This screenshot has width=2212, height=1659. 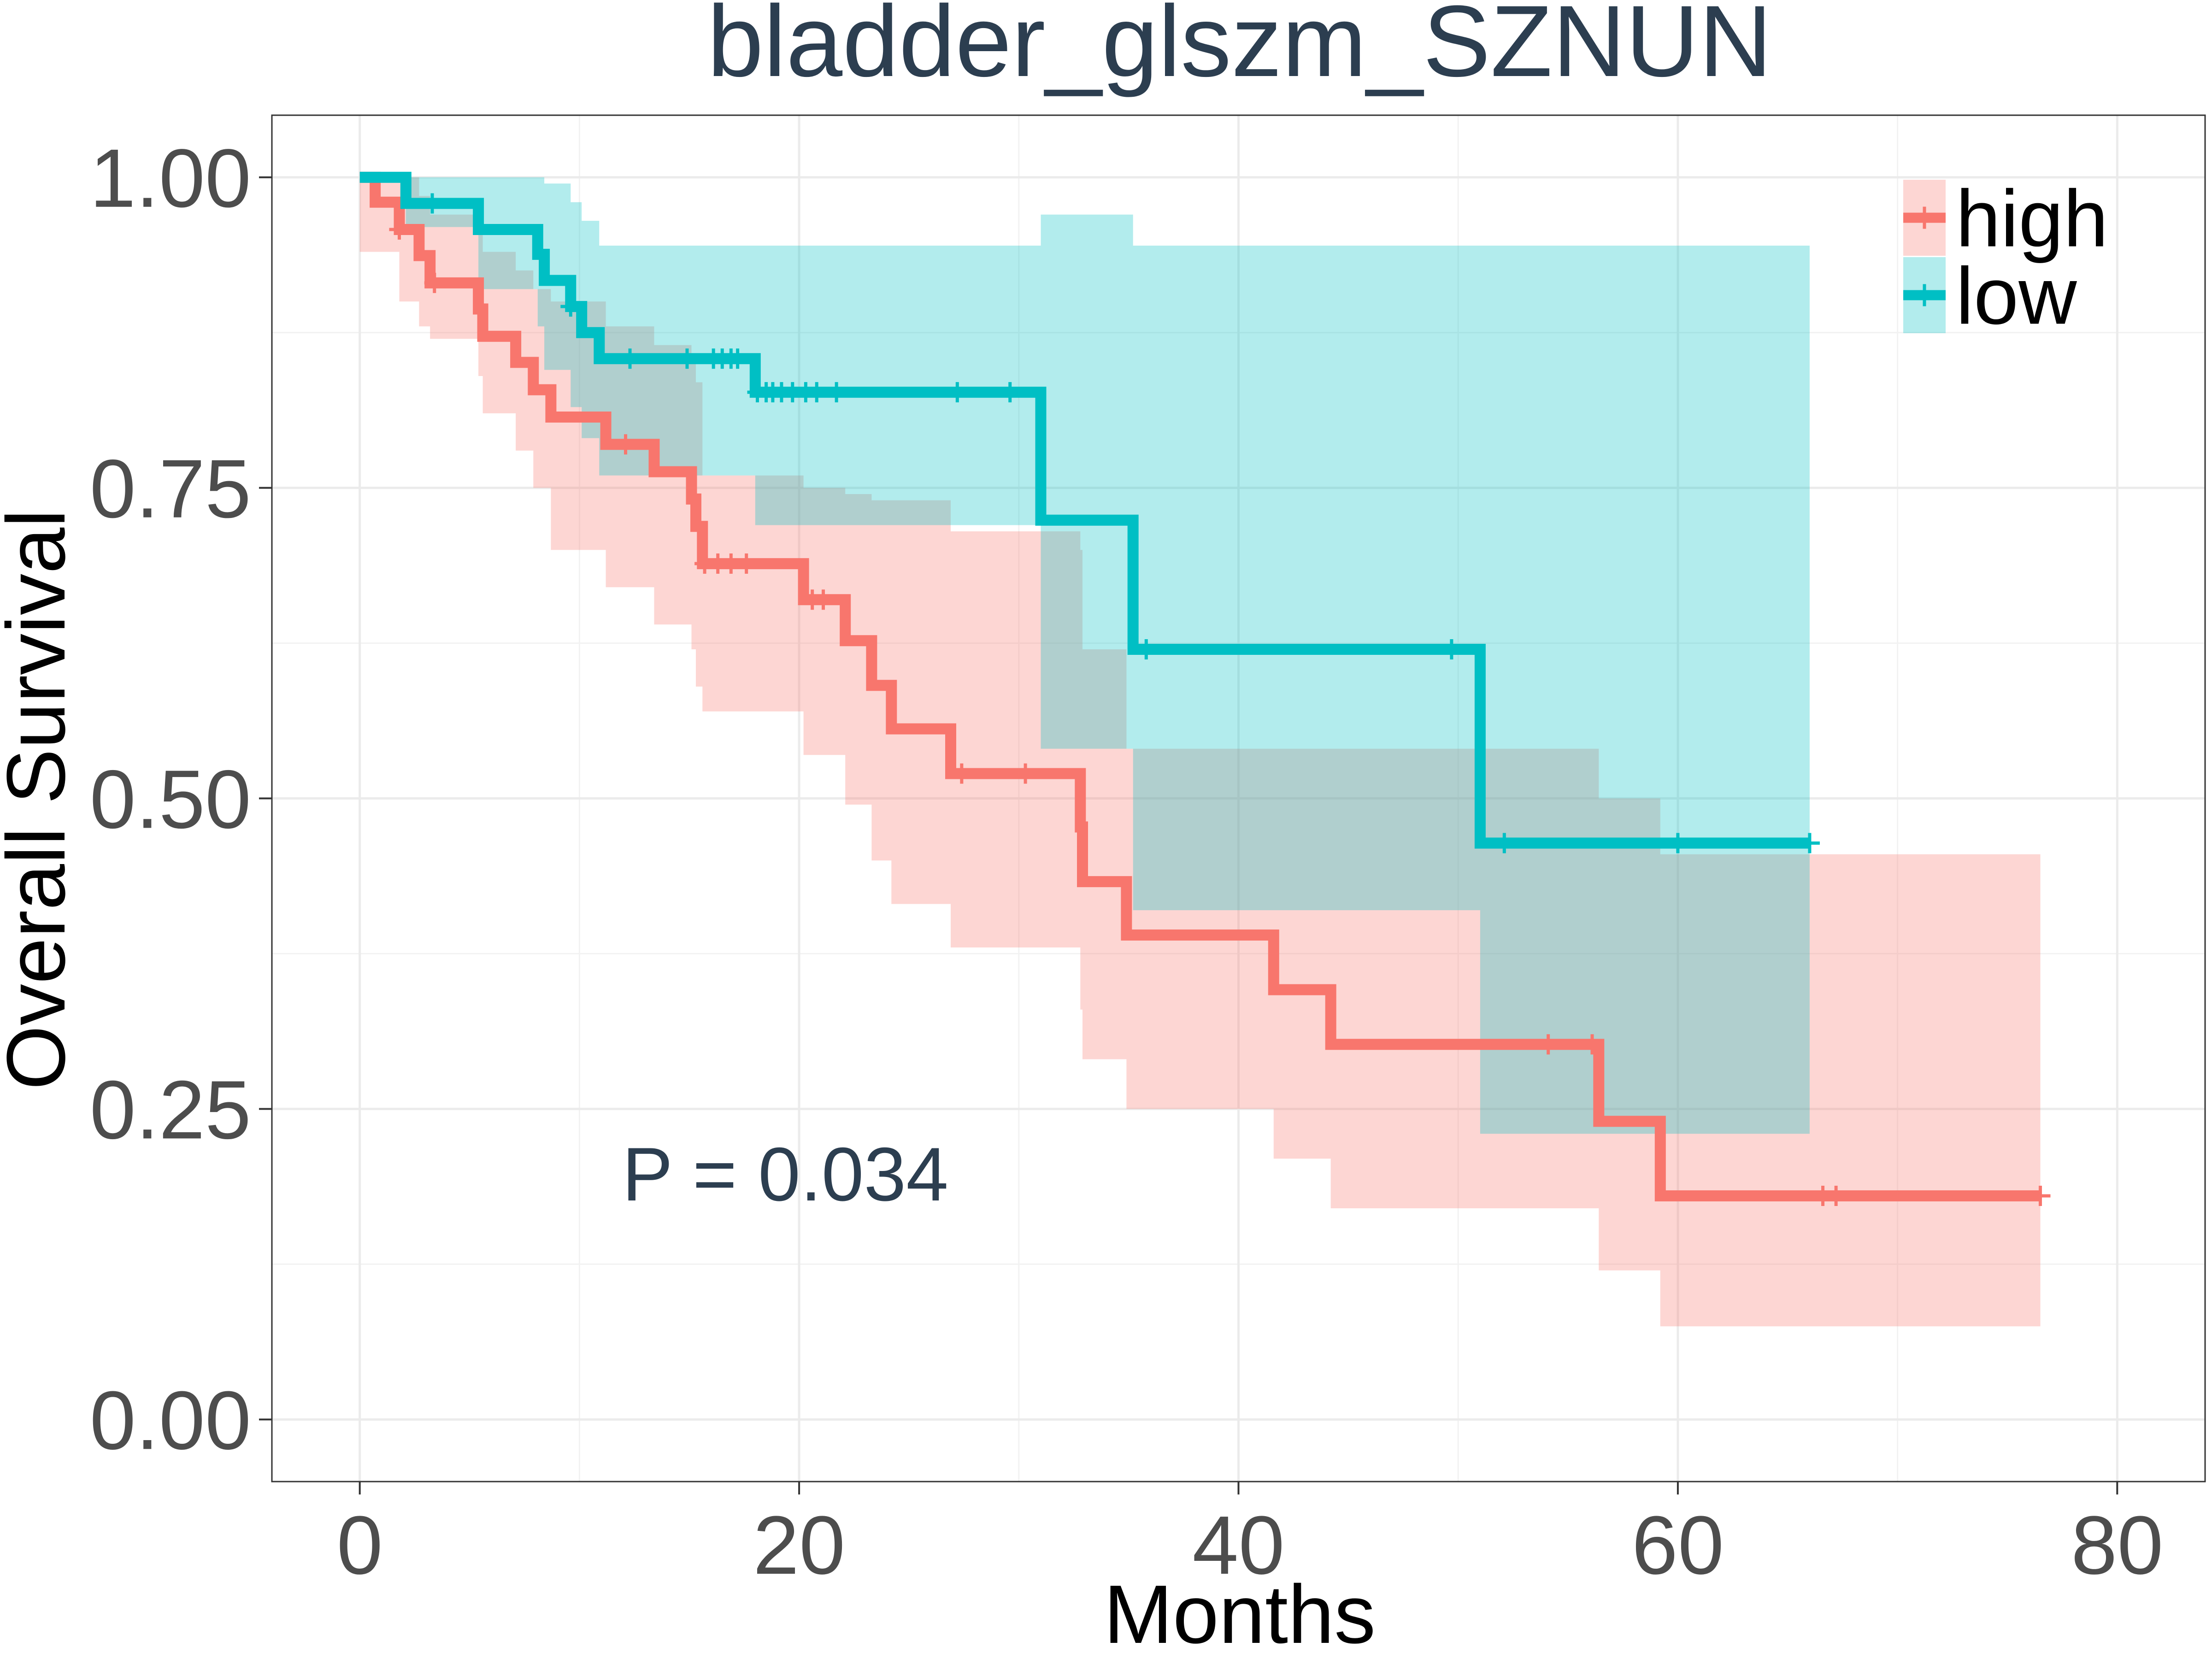 What do you see at coordinates (170, 1420) in the screenshot?
I see `y-tick-label: 0.00` at bounding box center [170, 1420].